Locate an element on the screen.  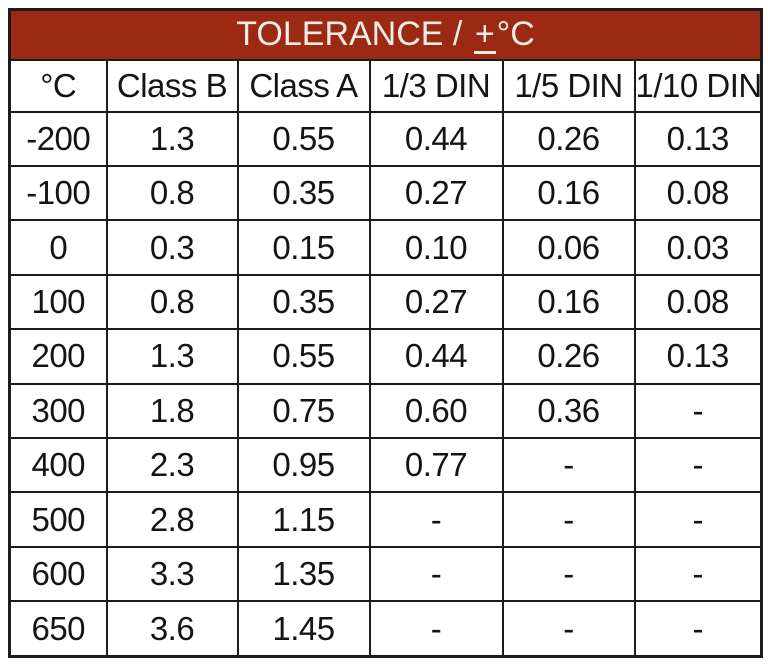
temperature-cell: 300 is located at coordinates (58, 411).